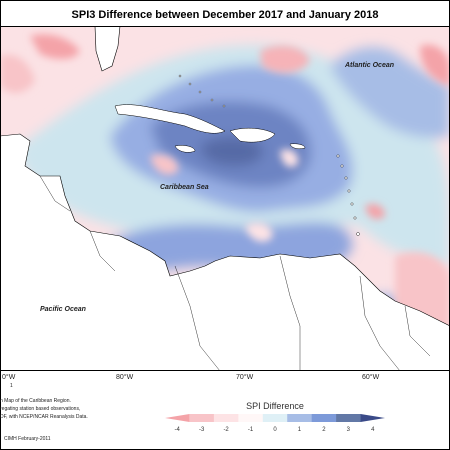 This screenshot has height=450, width=450. Describe the element at coordinates (349, 430) in the screenshot. I see `legend-tick-label: 3` at that location.